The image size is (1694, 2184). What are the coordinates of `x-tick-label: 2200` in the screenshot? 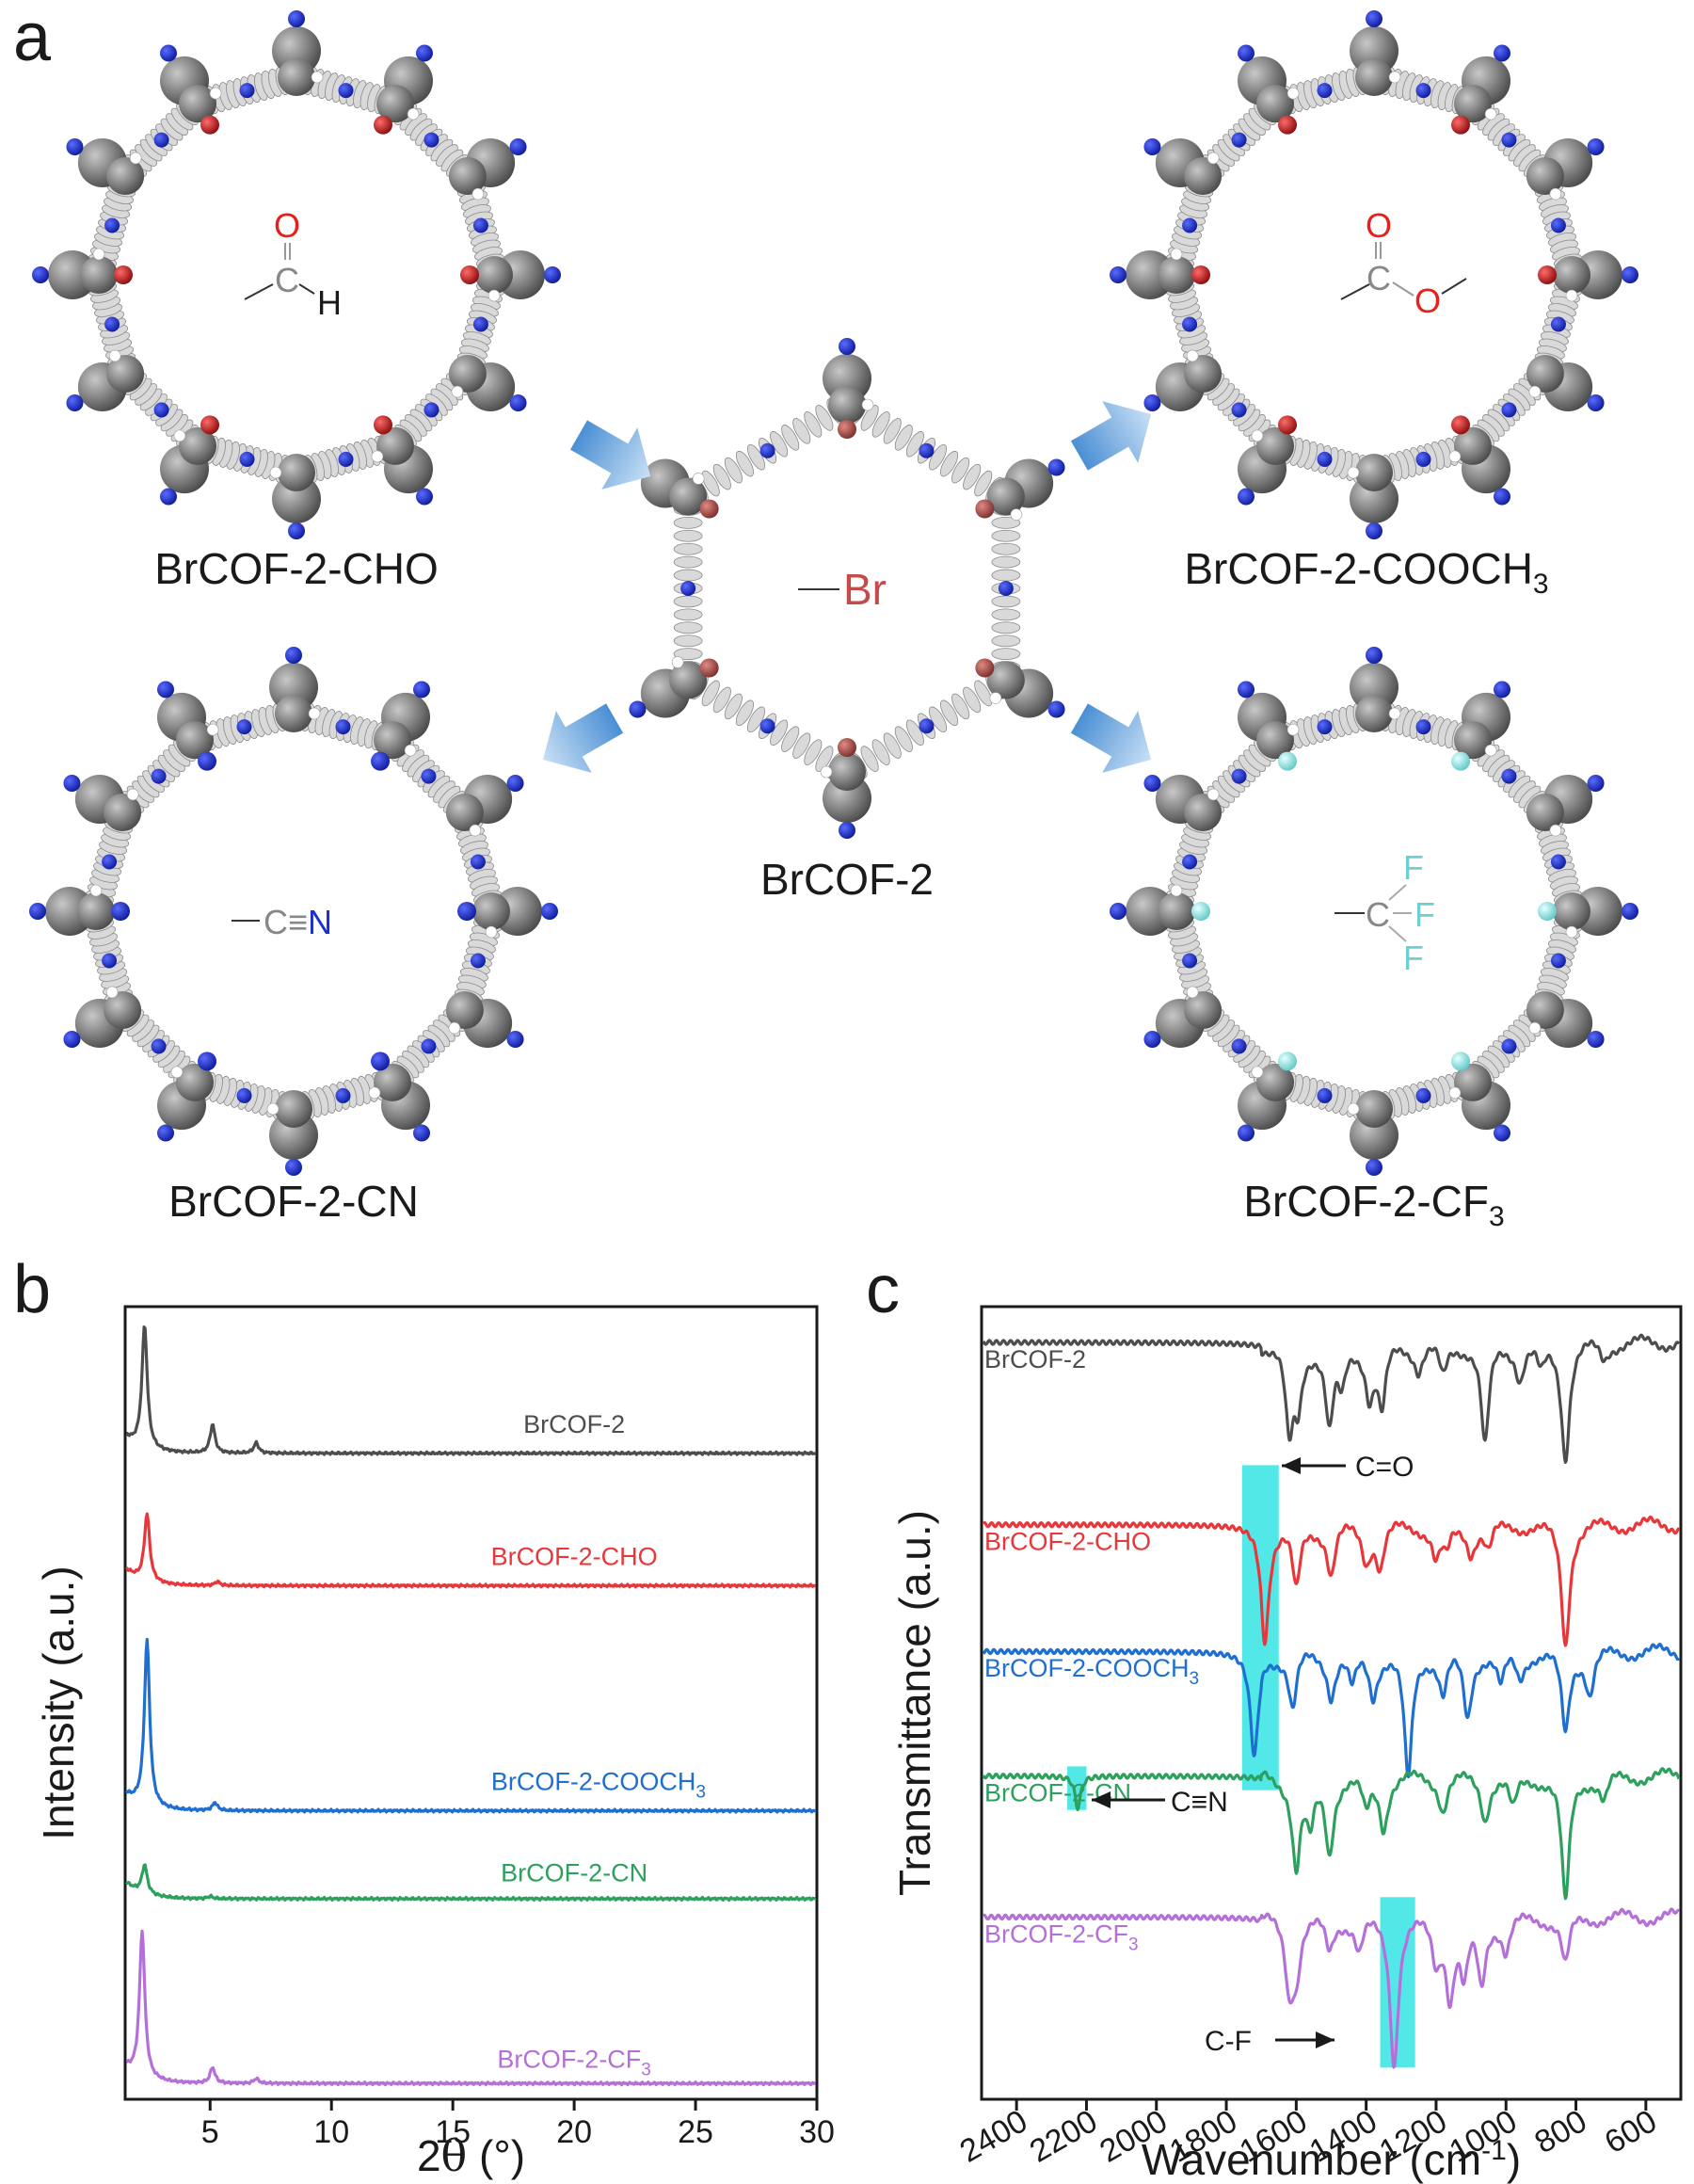 It's located at (1064, 2136).